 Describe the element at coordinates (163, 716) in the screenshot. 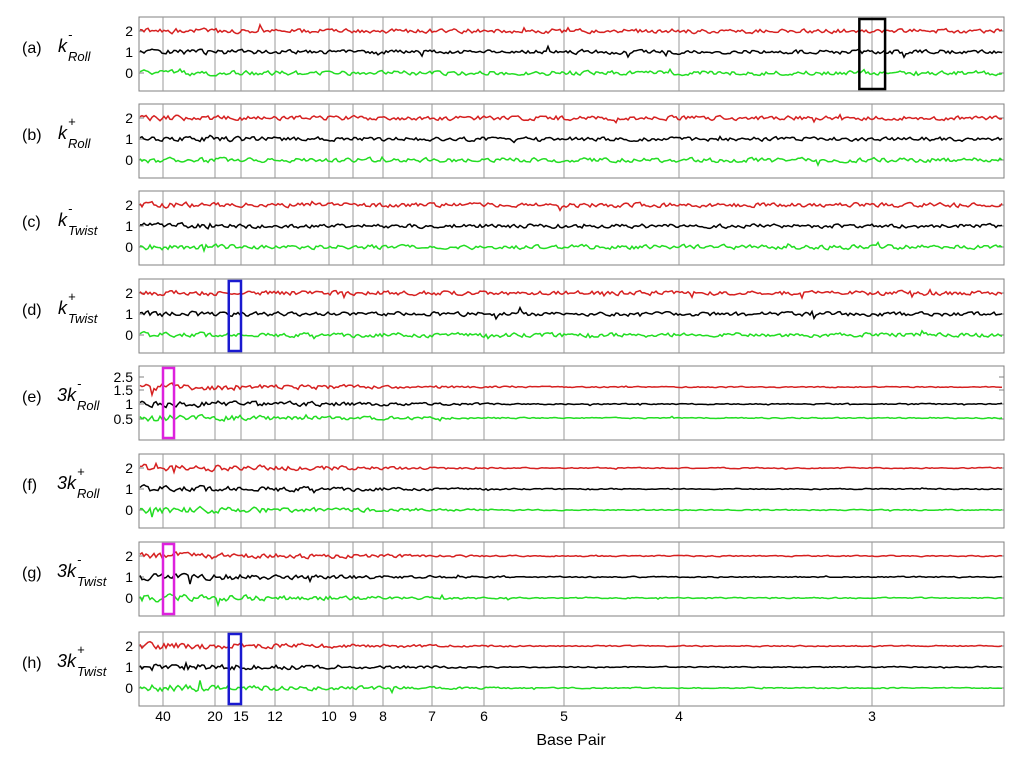

I see `x-tick-label-40: 40` at that location.